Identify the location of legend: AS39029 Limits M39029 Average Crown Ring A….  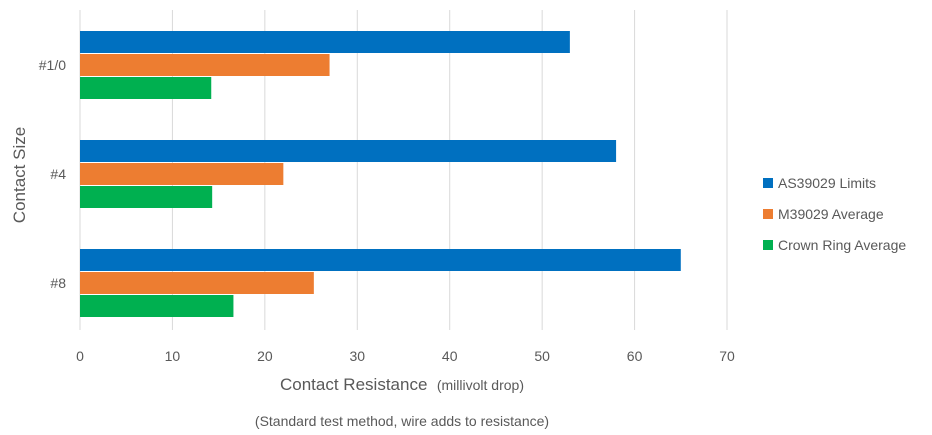
(834, 214).